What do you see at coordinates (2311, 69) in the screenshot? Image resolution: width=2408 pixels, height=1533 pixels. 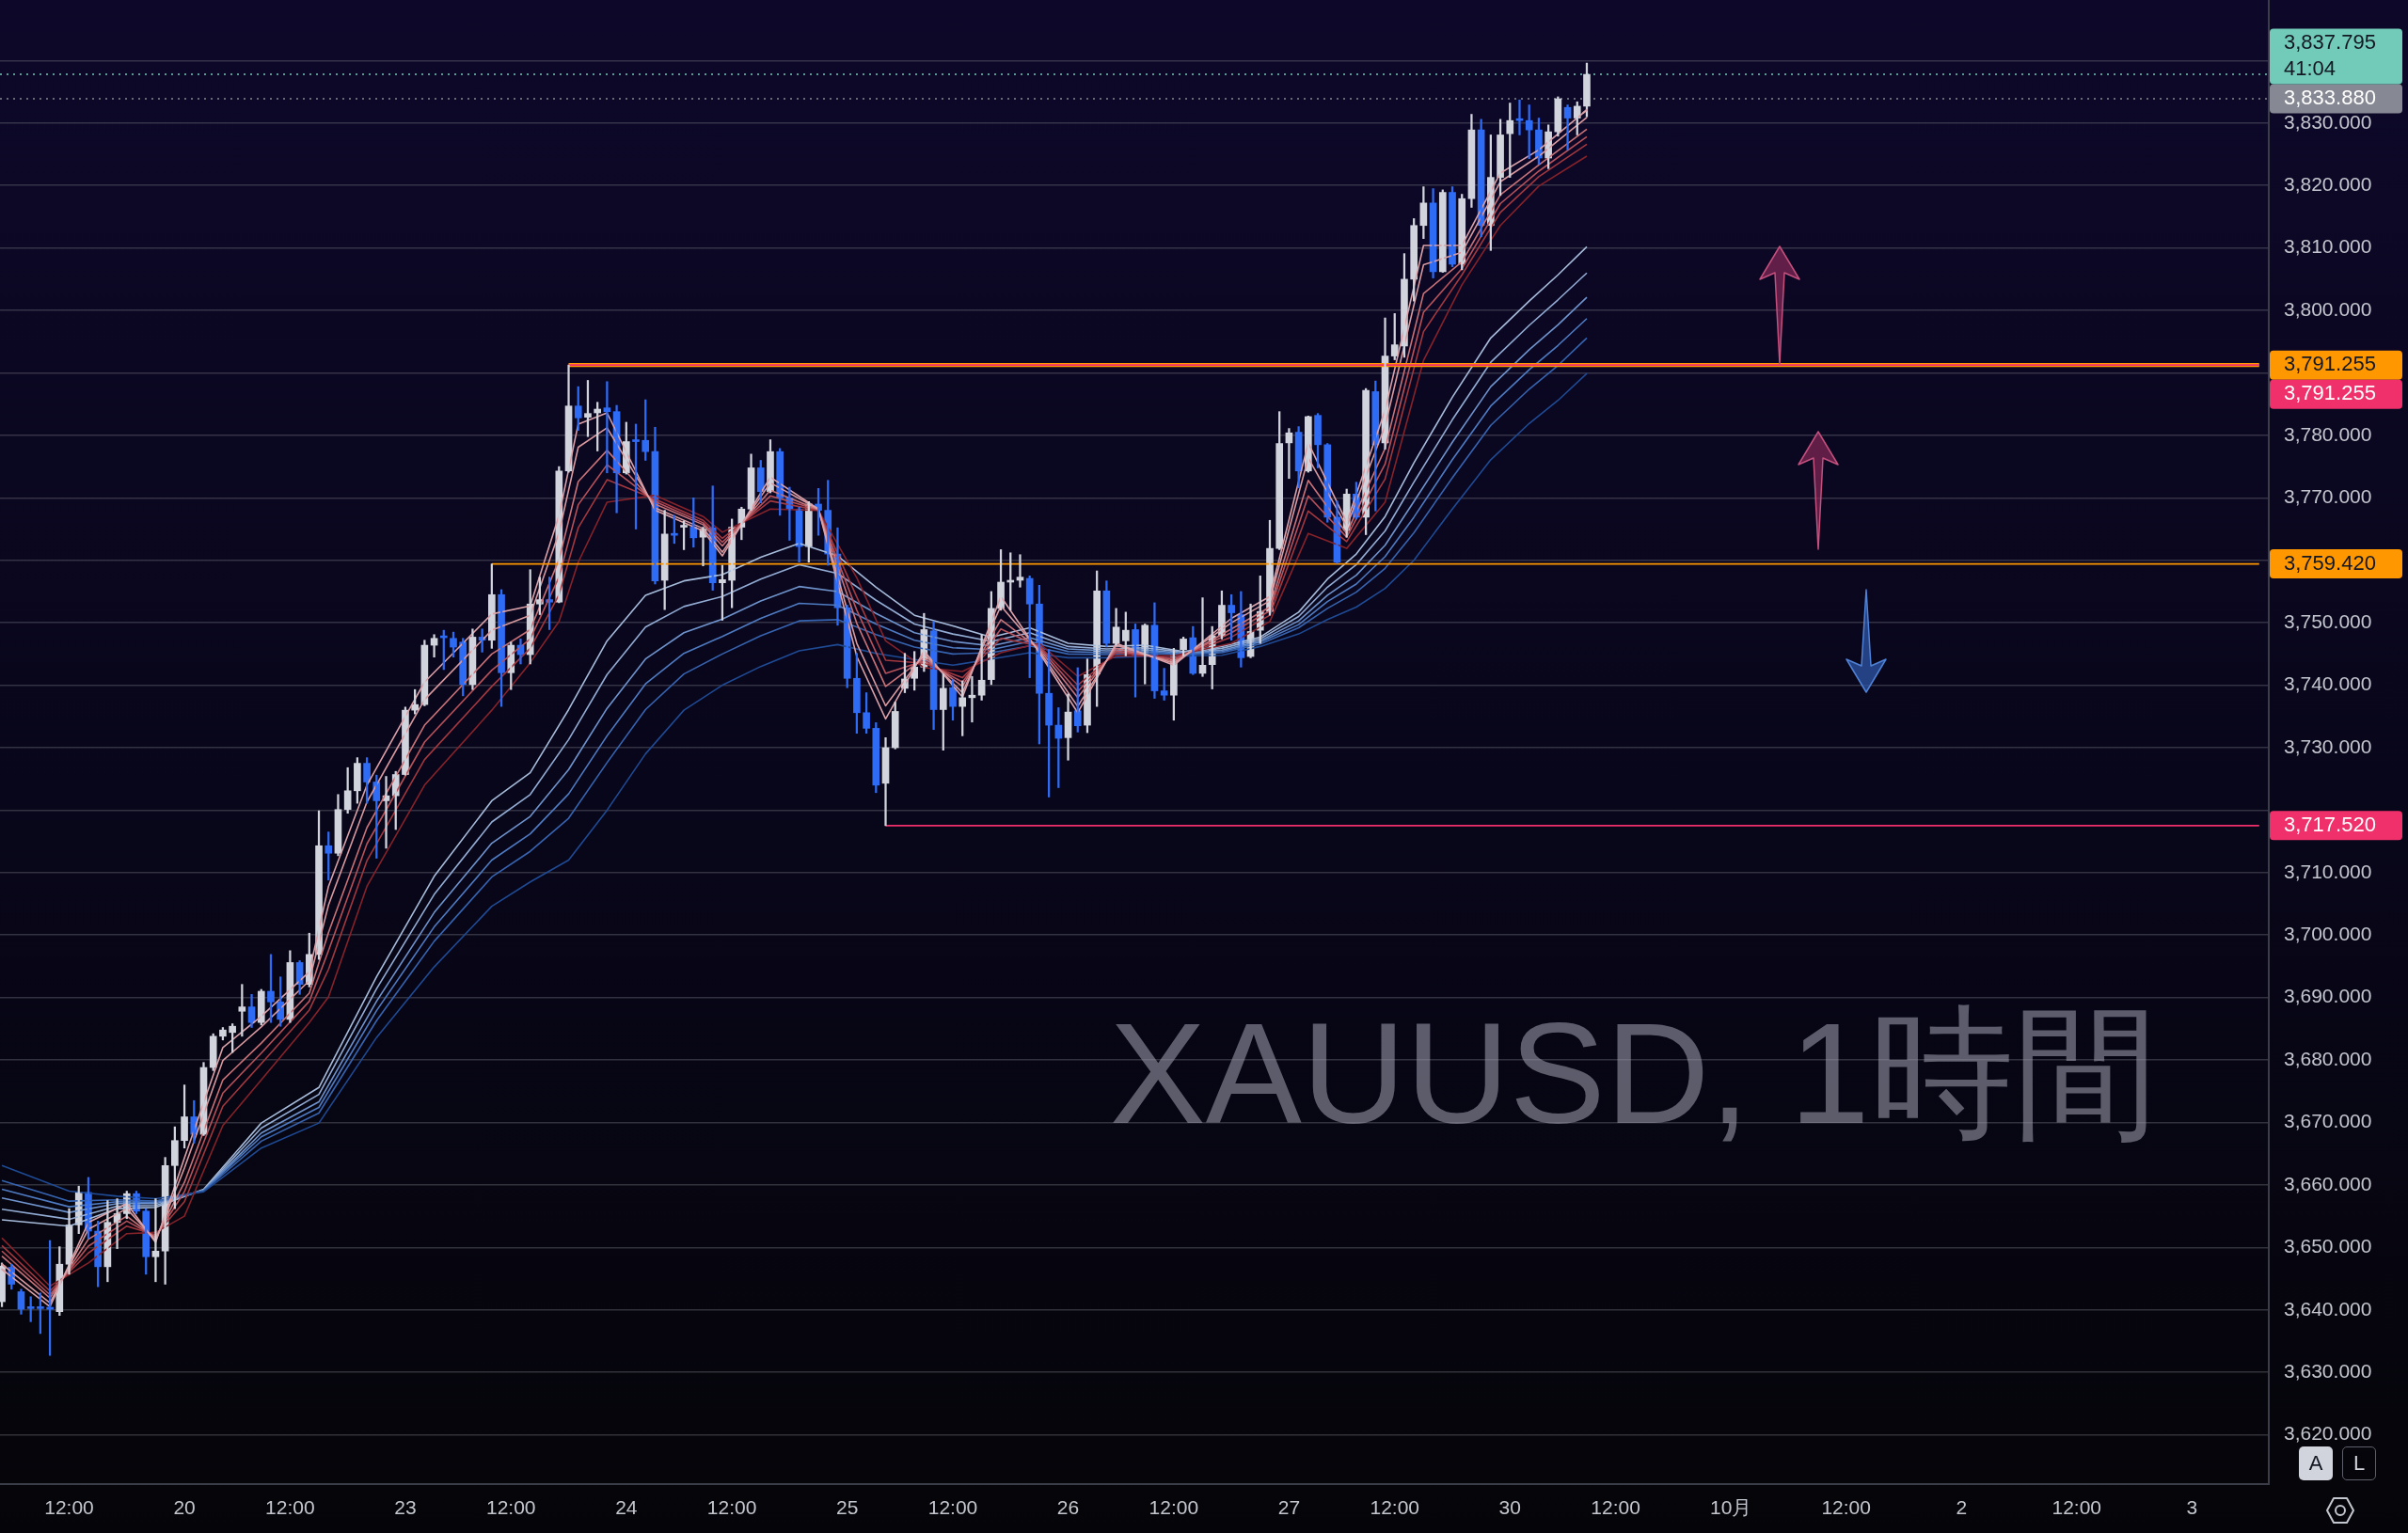 I see `text: 41:04` at bounding box center [2311, 69].